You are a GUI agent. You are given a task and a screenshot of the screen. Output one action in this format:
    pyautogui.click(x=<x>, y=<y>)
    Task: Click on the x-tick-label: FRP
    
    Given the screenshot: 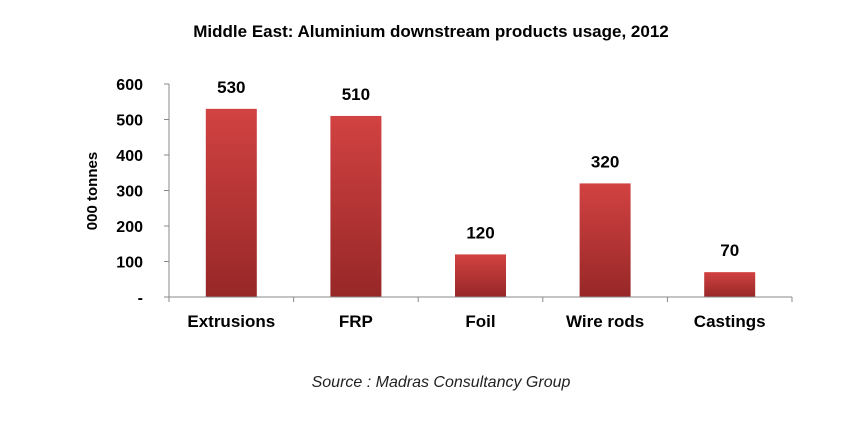 What is the action you would take?
    pyautogui.click(x=356, y=321)
    